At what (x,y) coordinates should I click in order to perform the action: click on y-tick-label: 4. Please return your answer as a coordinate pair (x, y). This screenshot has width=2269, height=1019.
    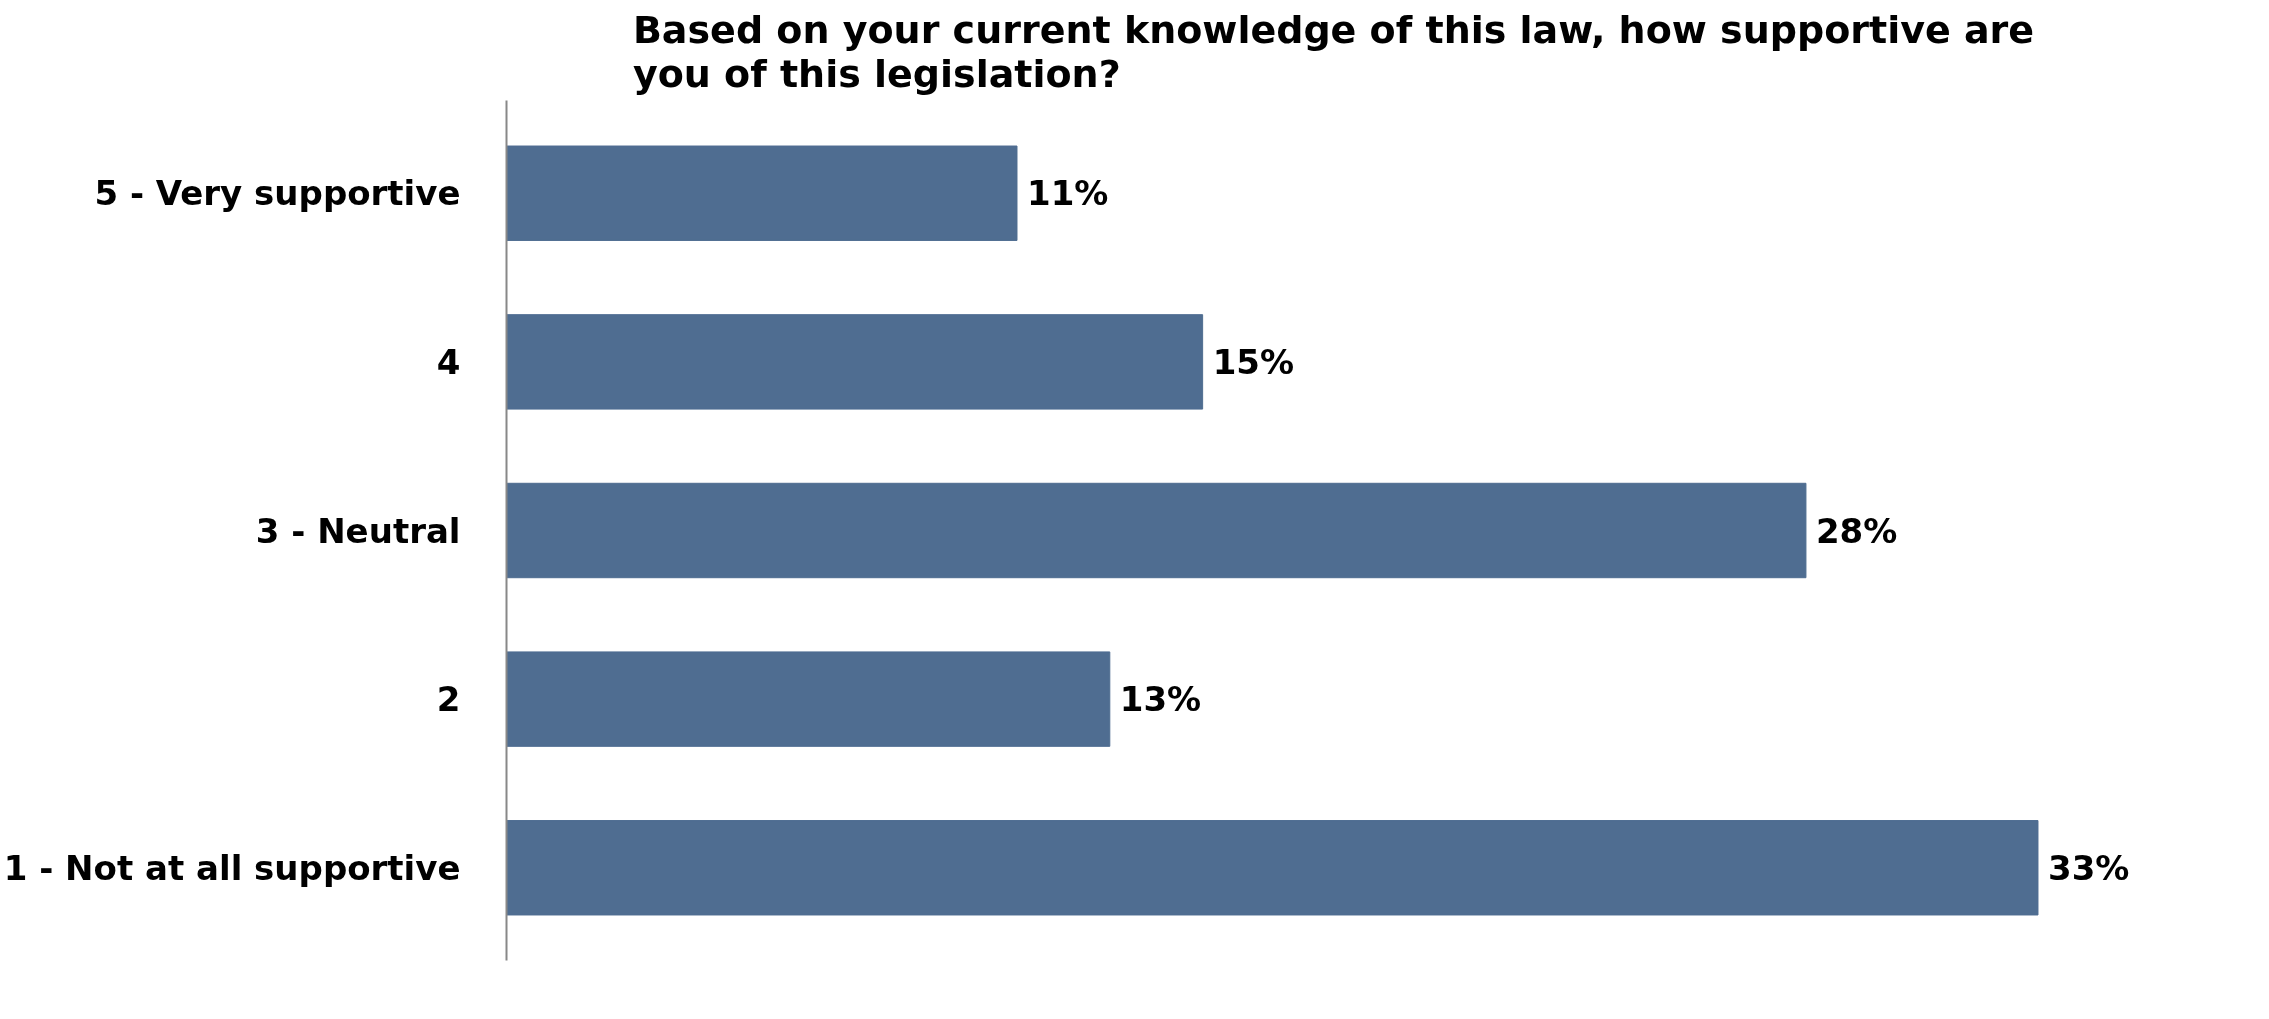
    Looking at the image, I should click on (448, 361).